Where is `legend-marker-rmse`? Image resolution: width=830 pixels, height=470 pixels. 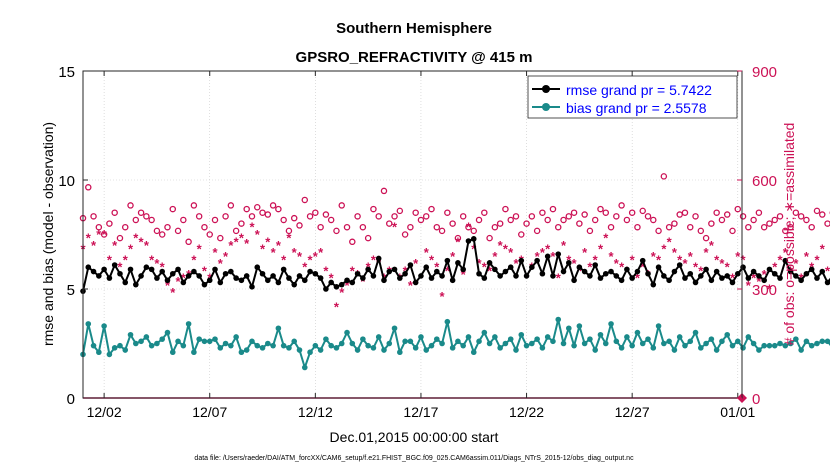 legend-marker-rmse is located at coordinates (546, 89).